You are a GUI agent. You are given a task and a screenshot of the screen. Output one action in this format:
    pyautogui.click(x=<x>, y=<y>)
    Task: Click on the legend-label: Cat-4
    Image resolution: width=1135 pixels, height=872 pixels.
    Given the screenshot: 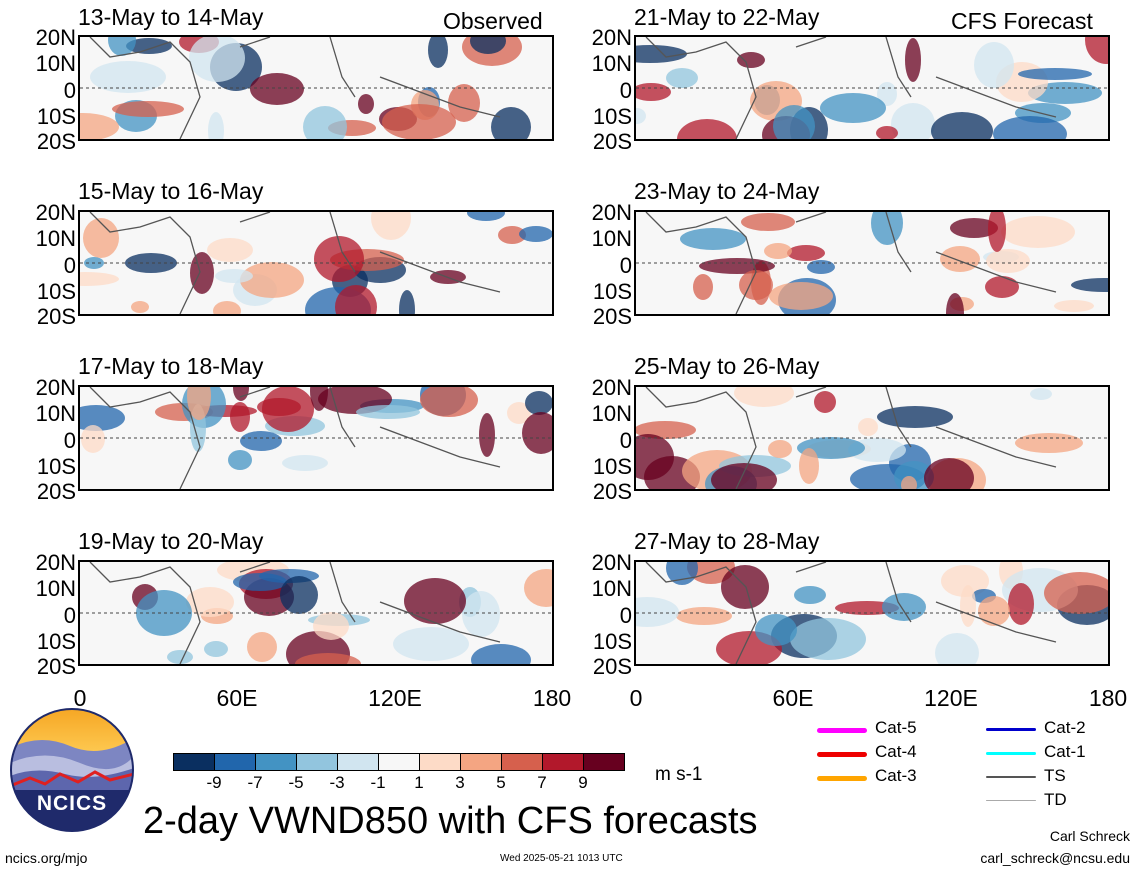 What is the action you would take?
    pyautogui.click(x=896, y=751)
    